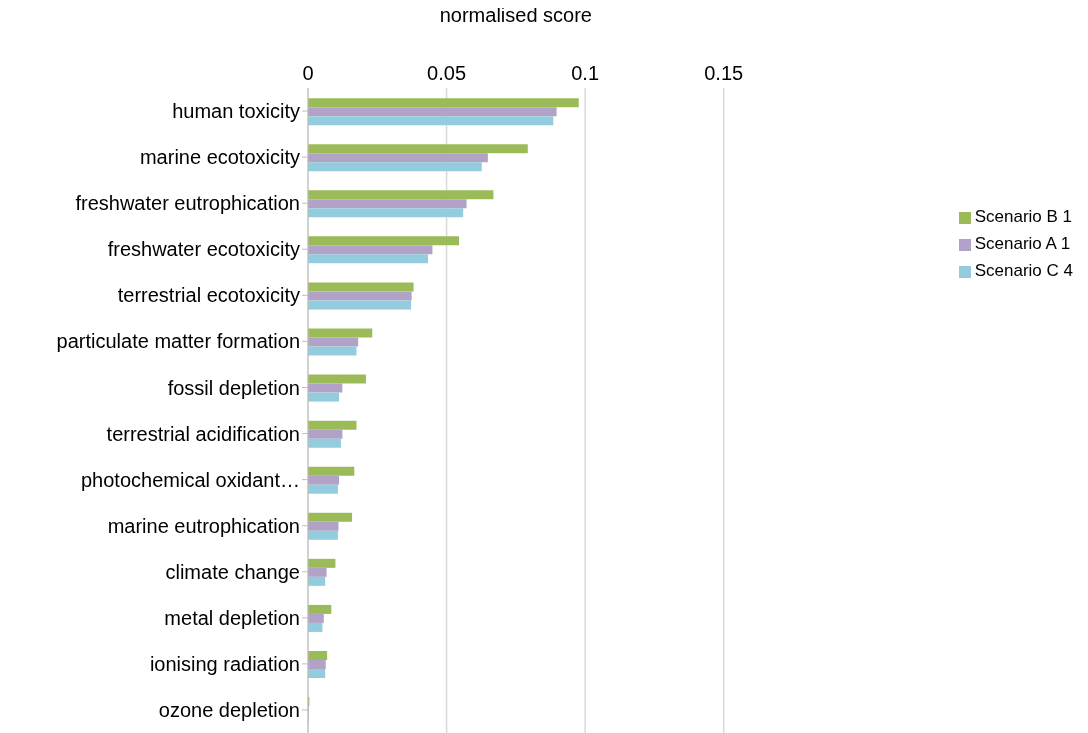 Image resolution: width=1088 pixels, height=733 pixels. What do you see at coordinates (1022, 243) in the screenshot?
I see `legend-label: Scenario A 1` at bounding box center [1022, 243].